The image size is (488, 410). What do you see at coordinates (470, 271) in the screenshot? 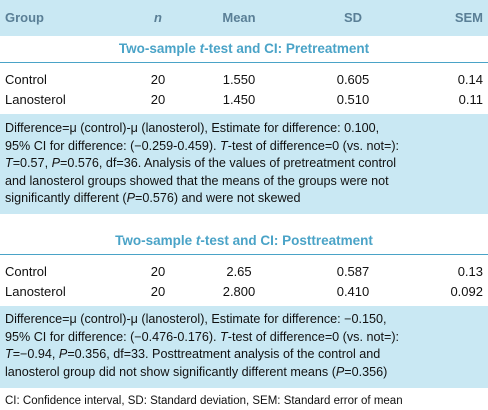
I see `cell-sem: 0.13` at bounding box center [470, 271].